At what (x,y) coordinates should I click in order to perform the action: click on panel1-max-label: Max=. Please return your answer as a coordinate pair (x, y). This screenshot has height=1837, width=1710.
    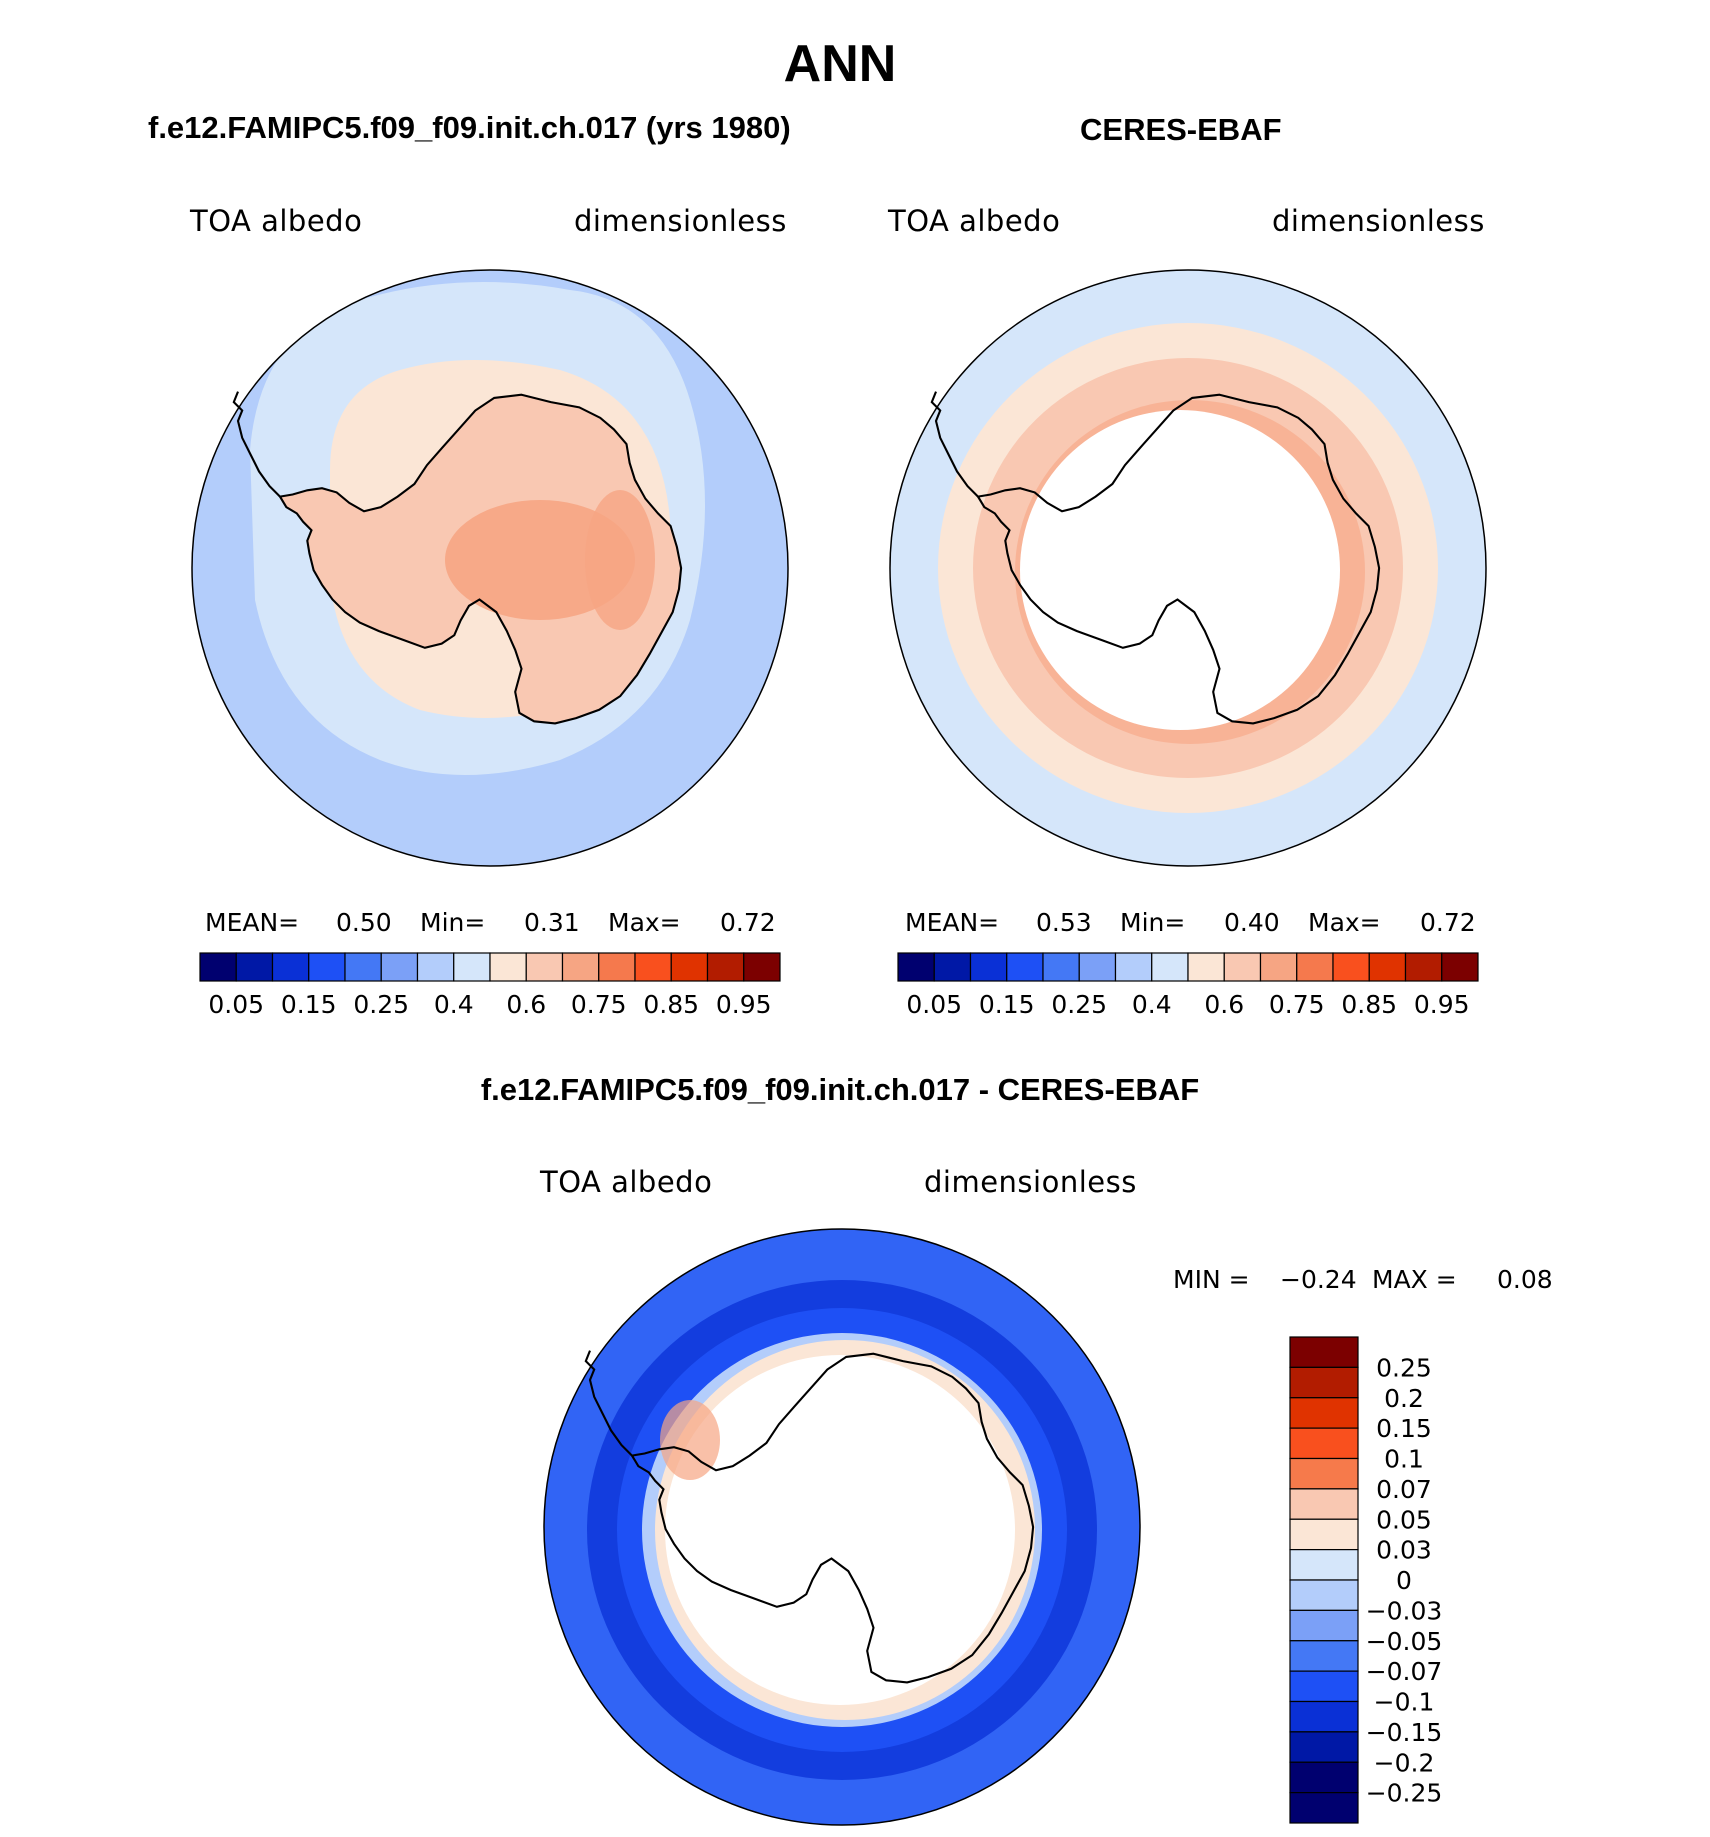
    Looking at the image, I should click on (644, 922).